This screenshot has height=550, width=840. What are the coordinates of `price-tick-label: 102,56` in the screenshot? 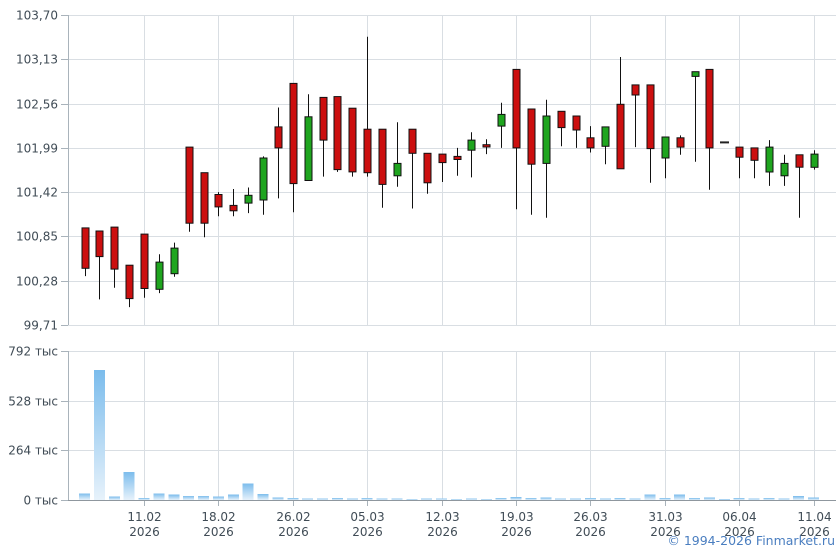 It's located at (37, 105).